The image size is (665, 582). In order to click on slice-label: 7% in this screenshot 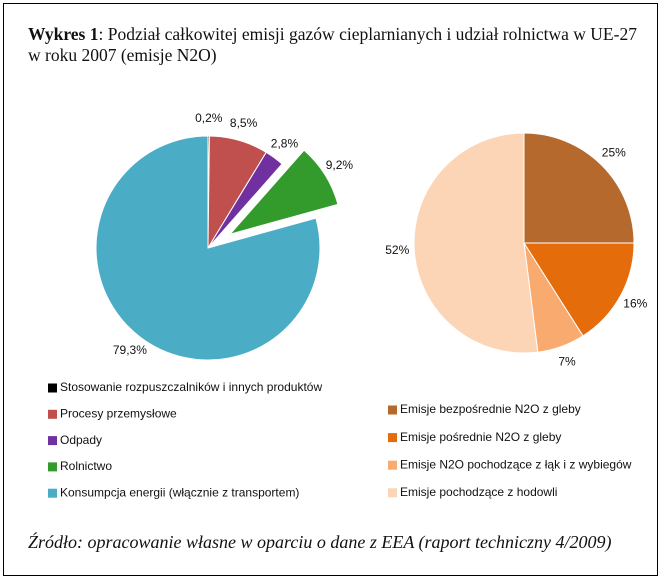, I will do `click(567, 362)`.